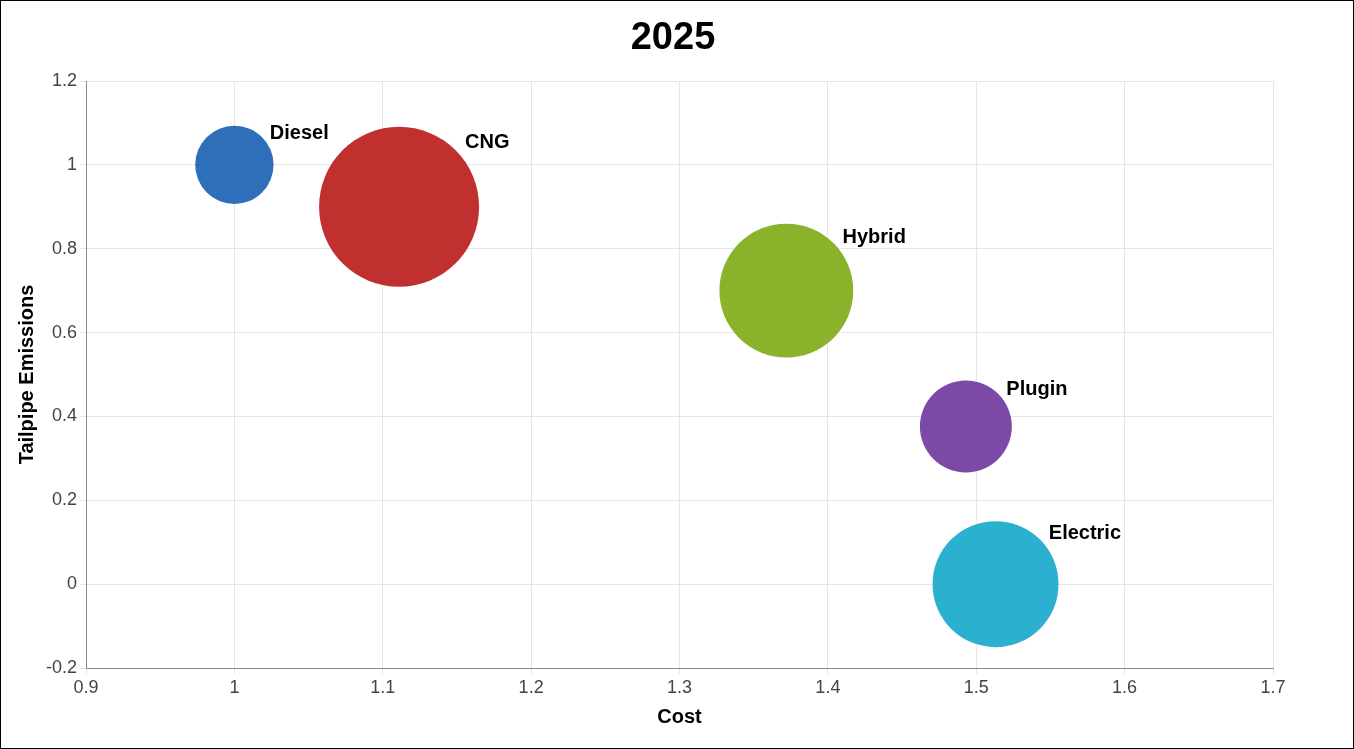 This screenshot has width=1354, height=749. I want to click on x-tick-label: 1.6, so click(1125, 686).